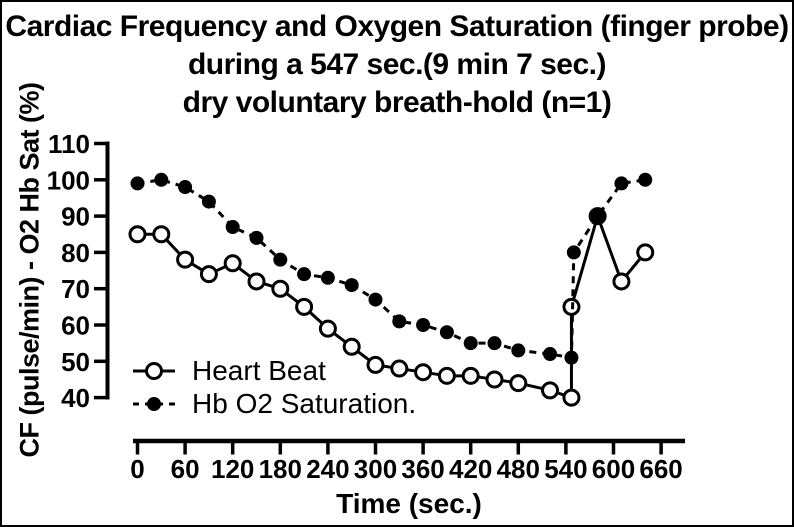 The image size is (794, 527). What do you see at coordinates (259, 370) in the screenshot?
I see `legend-label-heart-beat: Heart Beat` at bounding box center [259, 370].